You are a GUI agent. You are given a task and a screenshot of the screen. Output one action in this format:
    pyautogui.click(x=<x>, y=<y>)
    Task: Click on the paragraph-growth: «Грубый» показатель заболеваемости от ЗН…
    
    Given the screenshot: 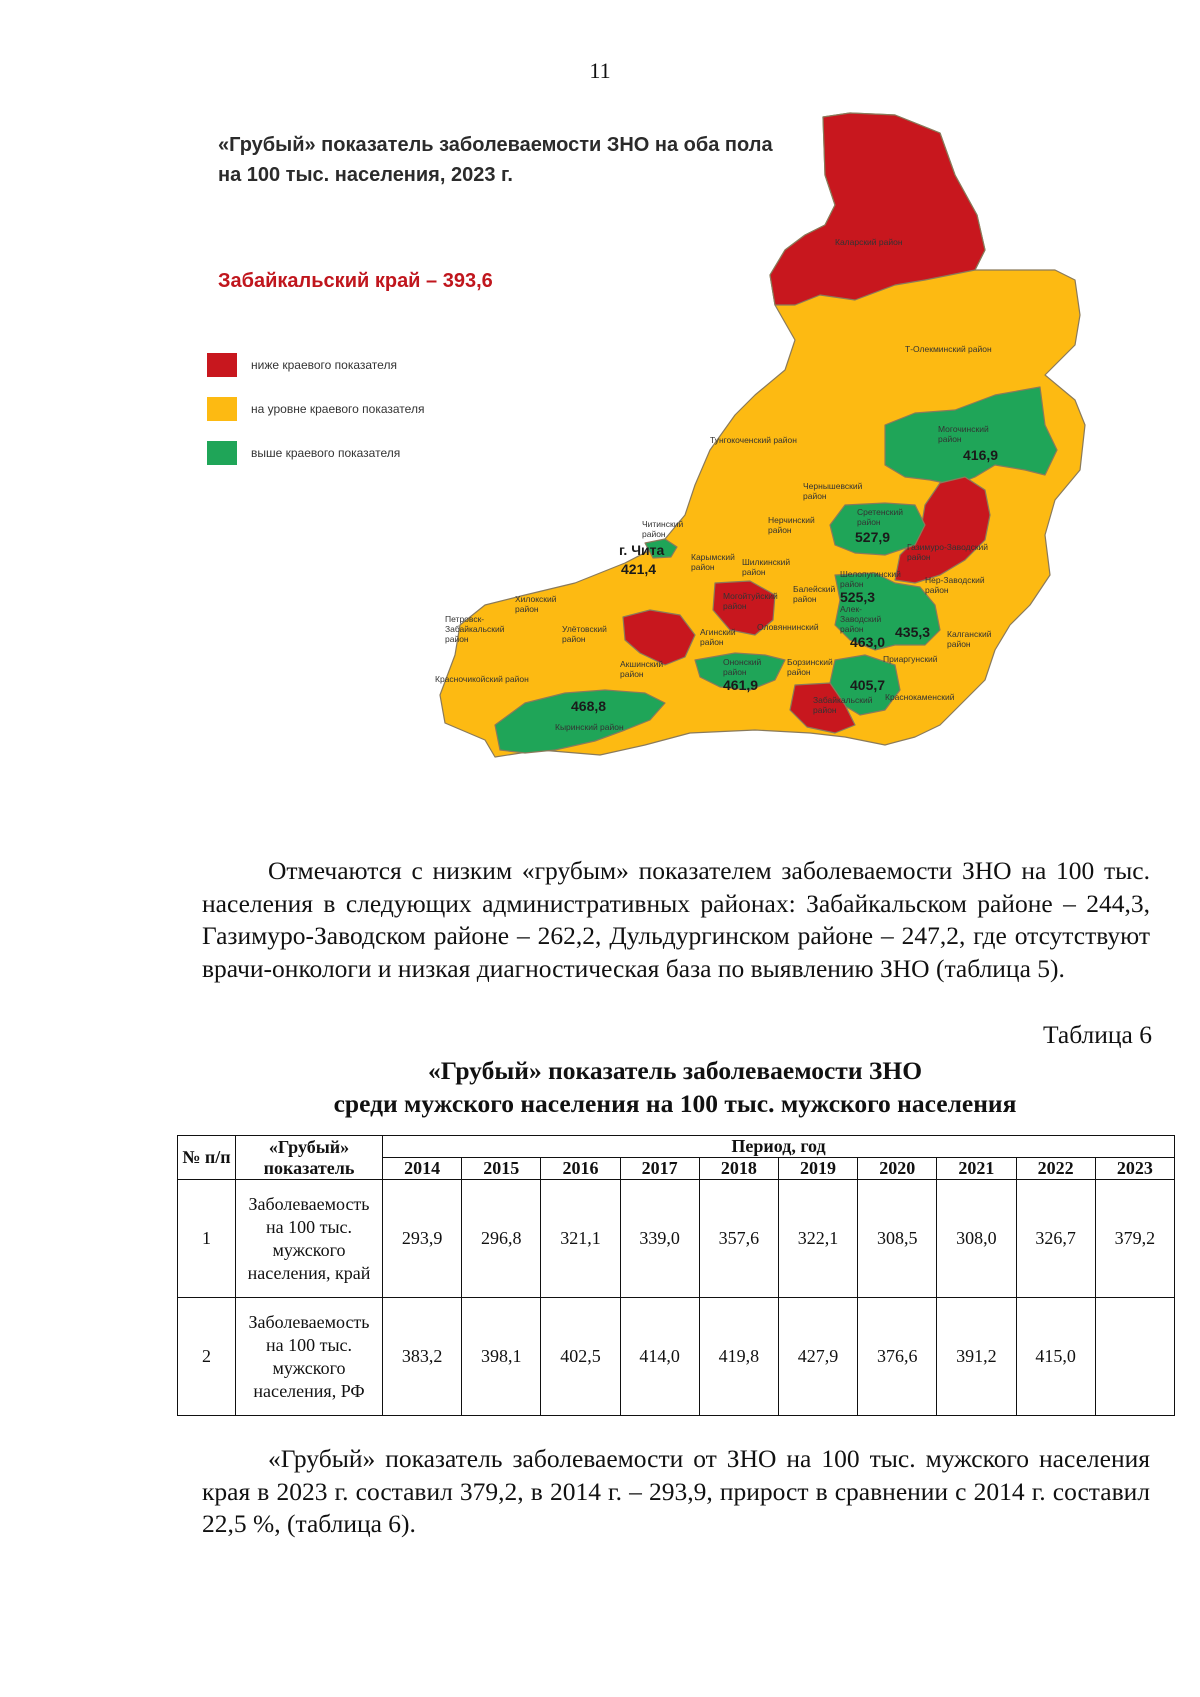 What is the action you would take?
    pyautogui.click(x=676, y=1492)
    